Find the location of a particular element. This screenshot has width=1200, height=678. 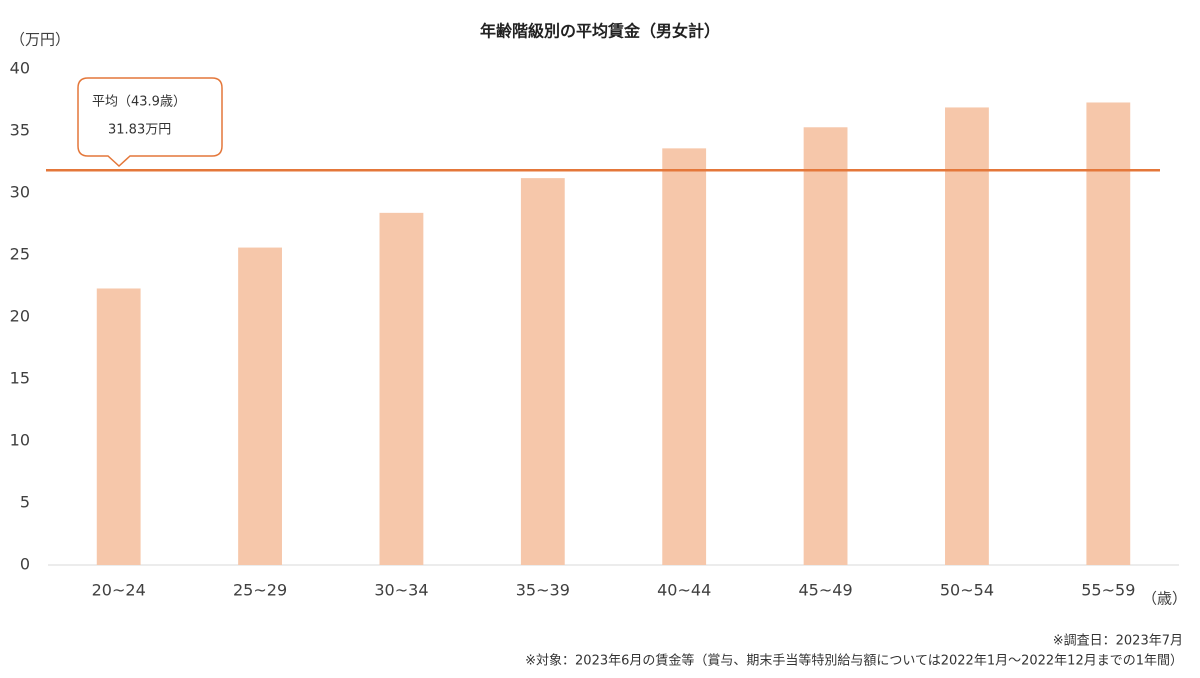

x-tick-label: 30~34 is located at coordinates (401, 590).